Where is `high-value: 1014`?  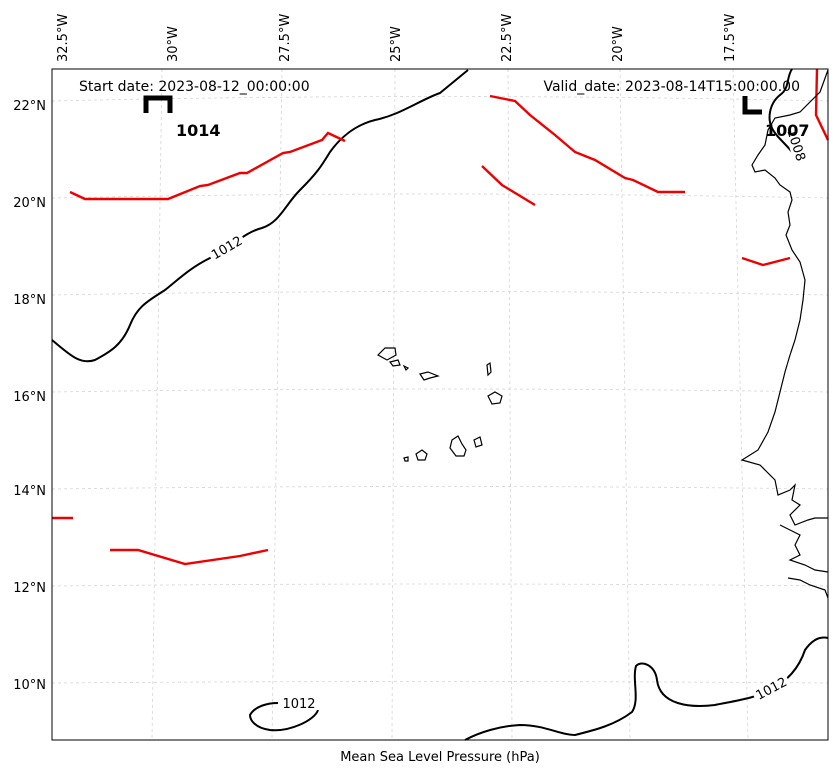 high-value: 1014 is located at coordinates (198, 130).